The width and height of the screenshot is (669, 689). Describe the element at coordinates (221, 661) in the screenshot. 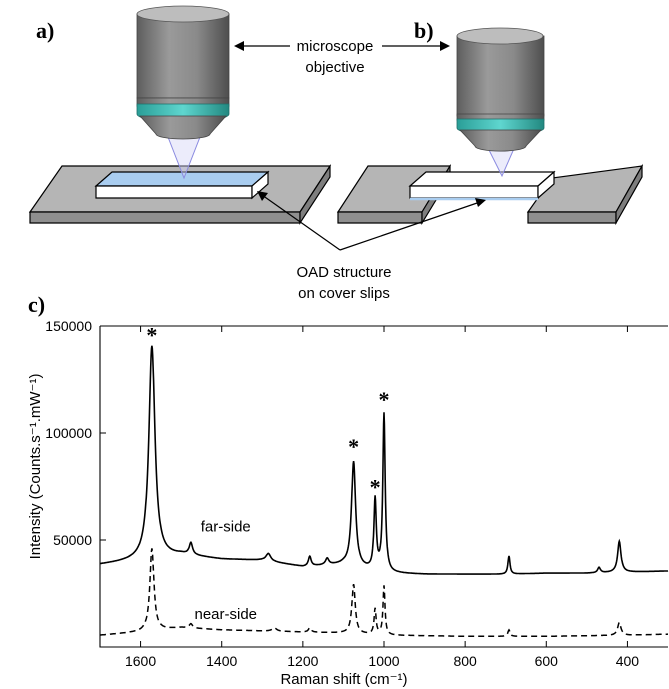

I see `x-tick-label: 1400` at that location.